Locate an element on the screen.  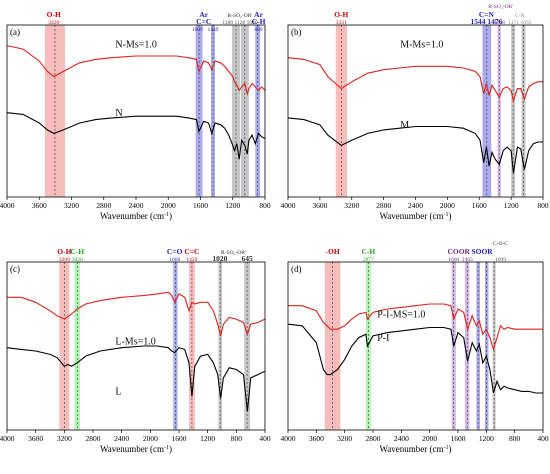
annotation-6: C=C is located at coordinates (191, 251).